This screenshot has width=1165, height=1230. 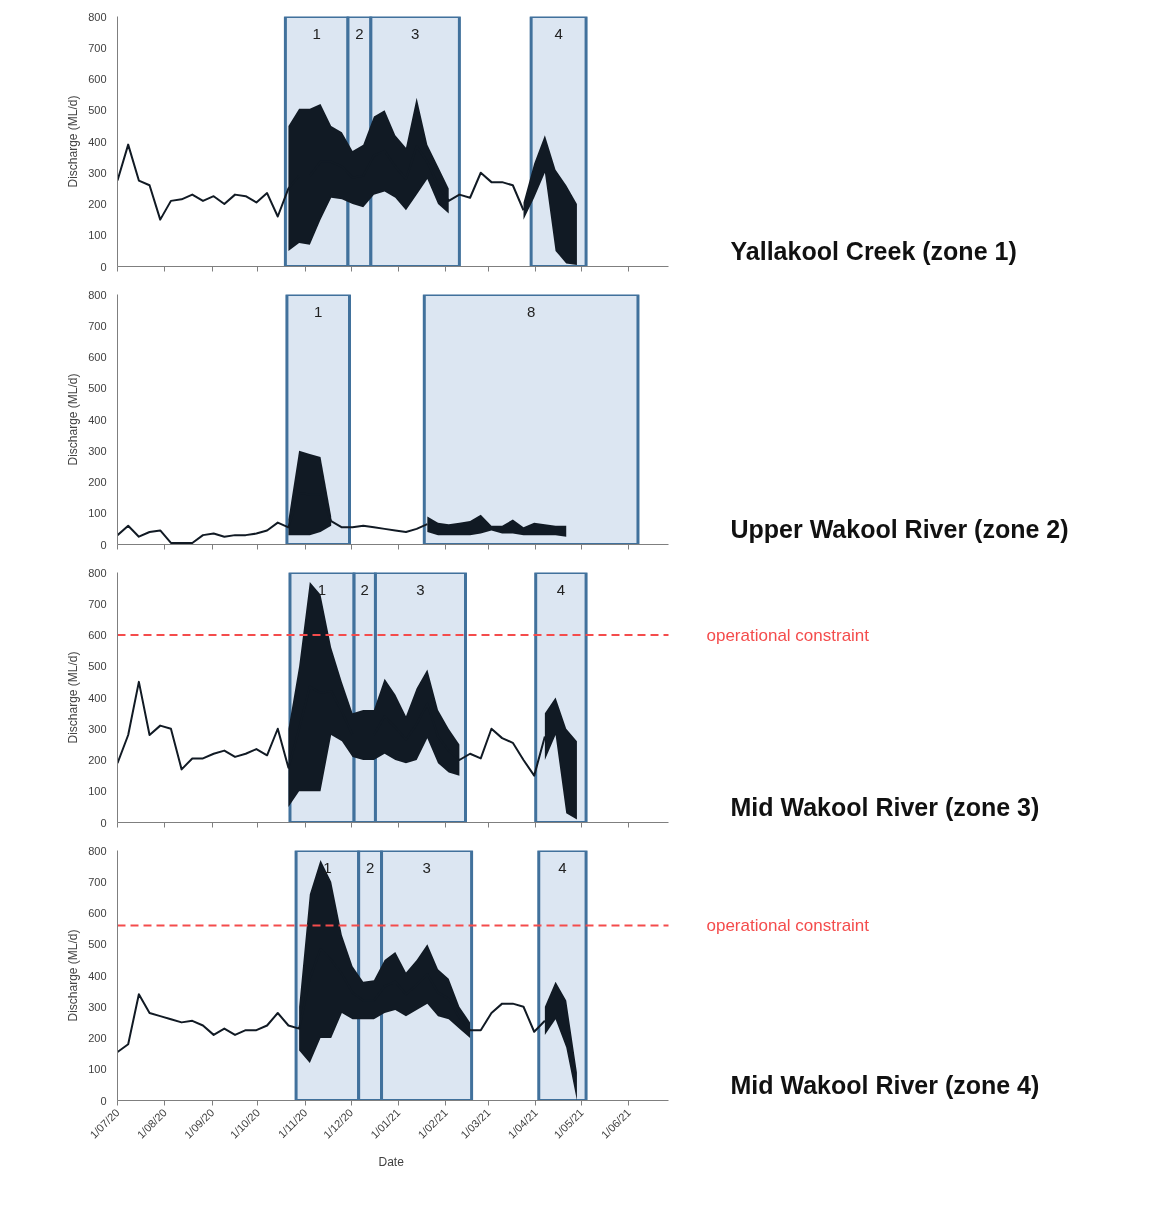 I want to click on text: Mid Wakool River (zone 3), so click(x=885, y=806).